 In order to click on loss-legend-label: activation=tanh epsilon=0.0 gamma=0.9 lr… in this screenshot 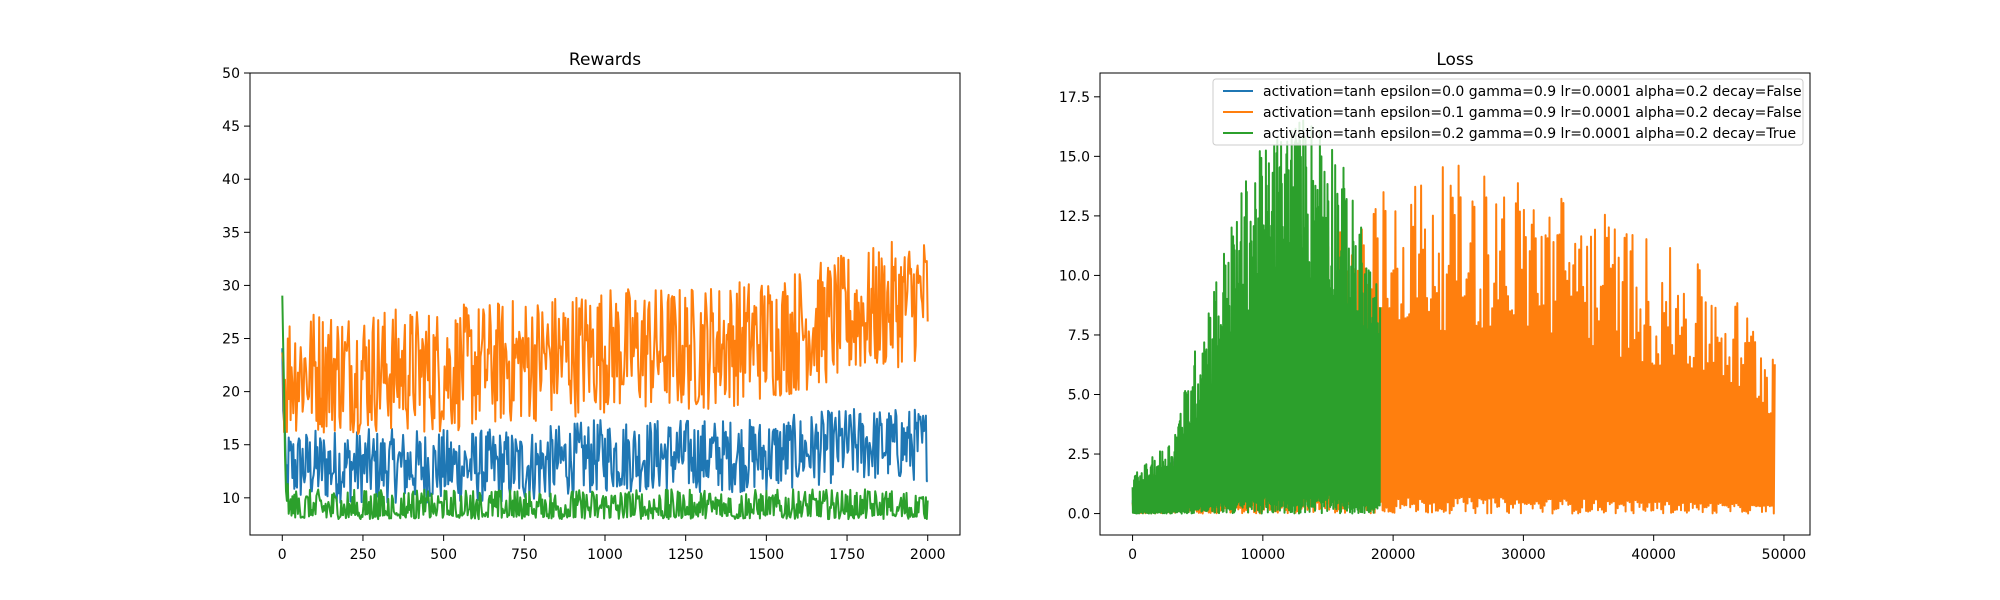, I will do `click(1532, 92)`.